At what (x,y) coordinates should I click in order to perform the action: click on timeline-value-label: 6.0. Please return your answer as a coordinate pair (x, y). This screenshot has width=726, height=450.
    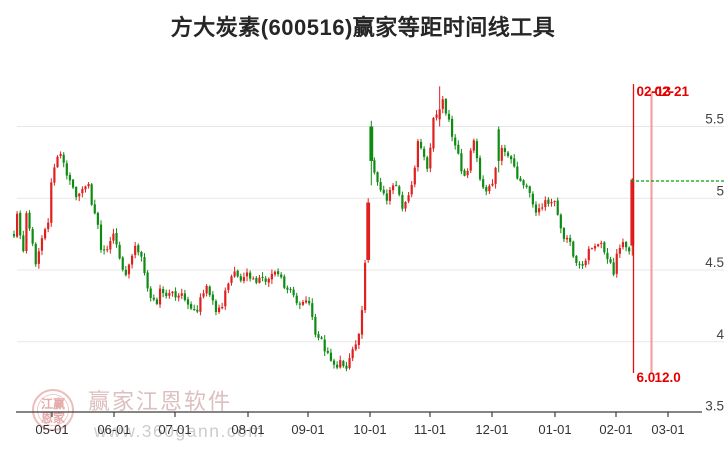
    Looking at the image, I should click on (646, 377).